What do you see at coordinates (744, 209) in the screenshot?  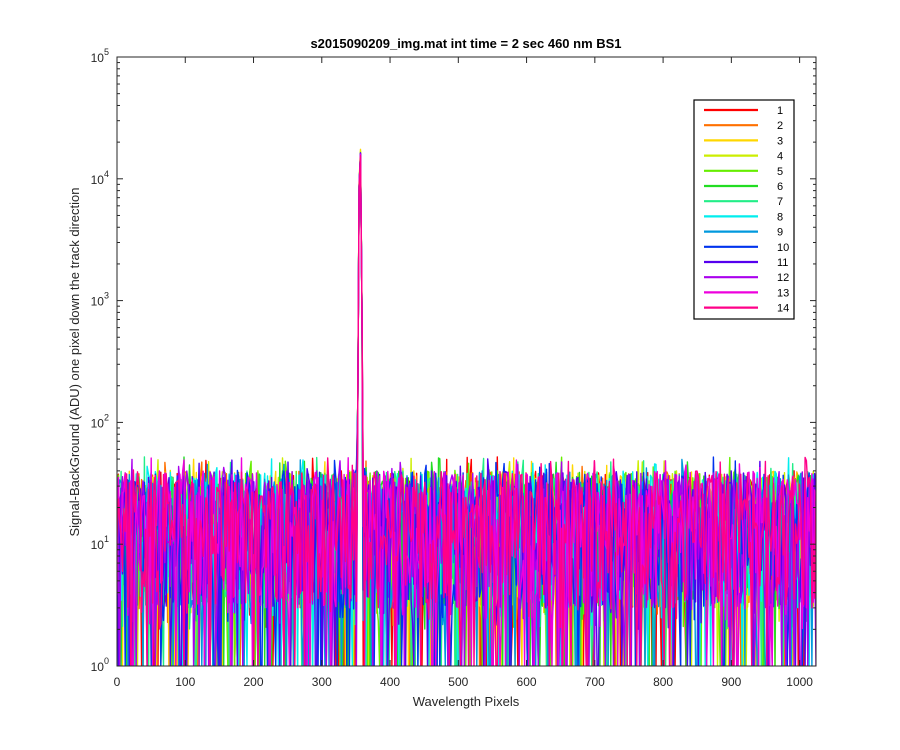 I see `legend-box` at bounding box center [744, 209].